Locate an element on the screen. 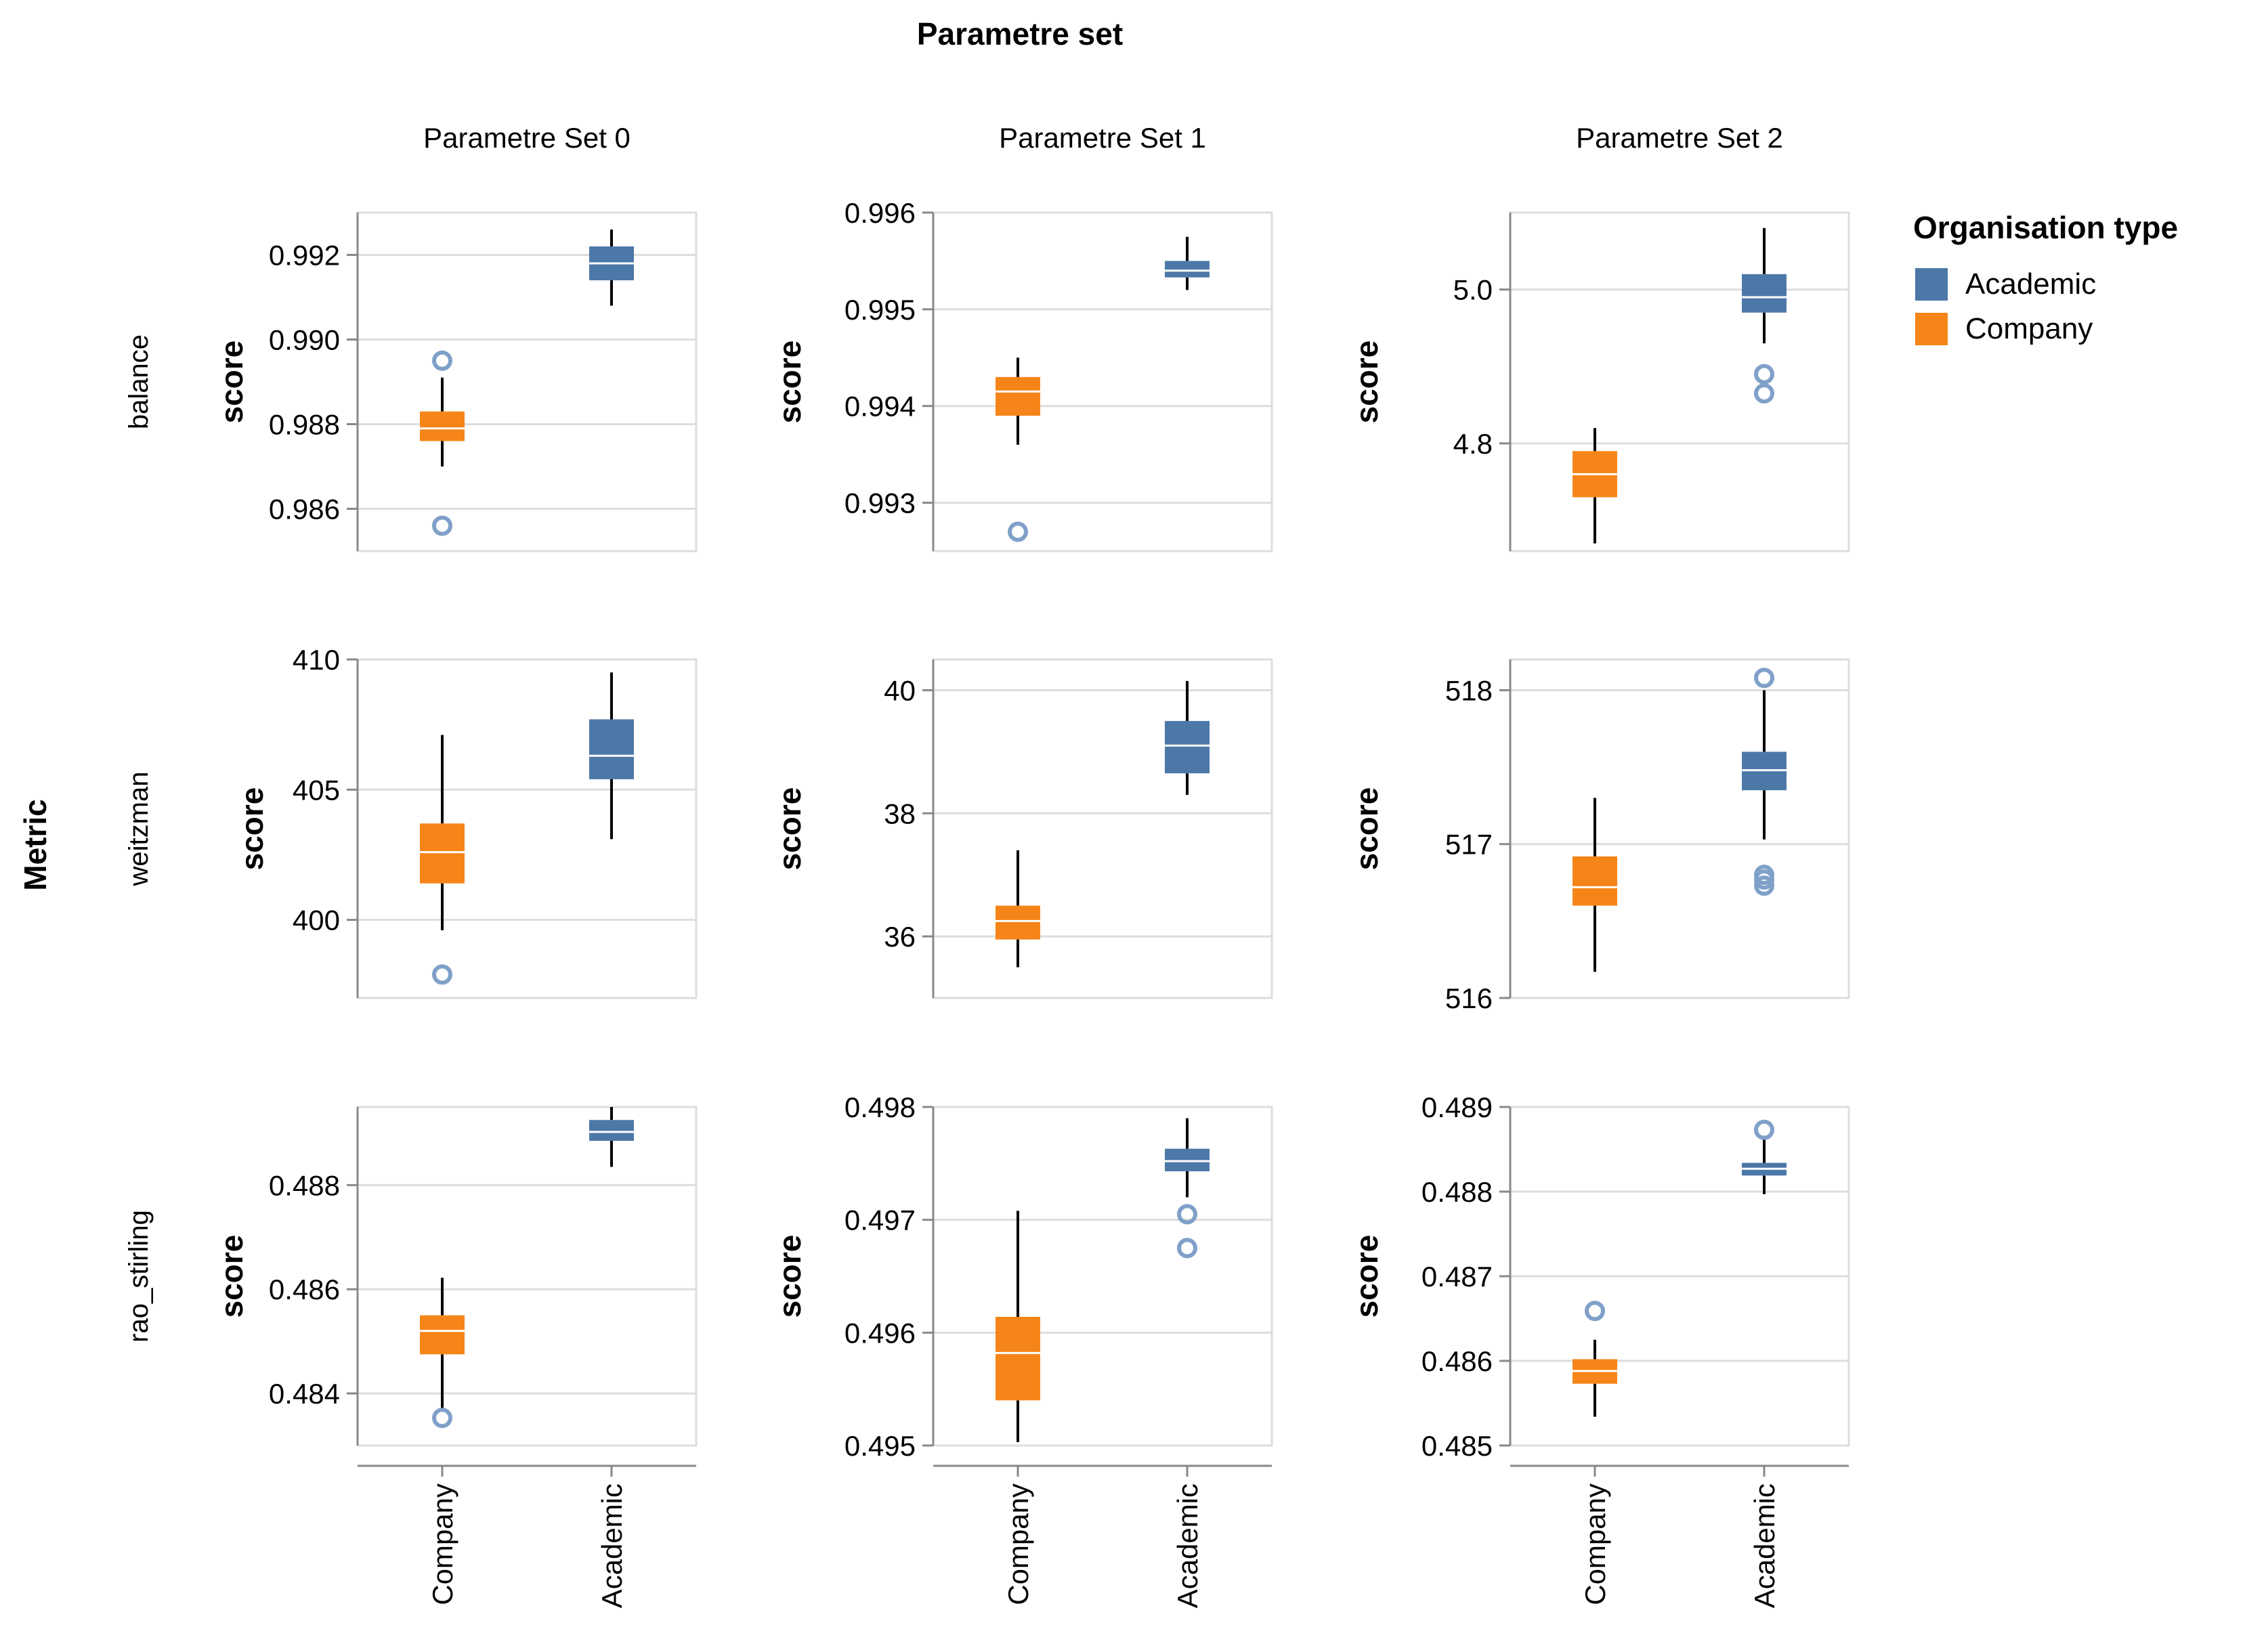 This screenshot has width=2245, height=1652. legend-swatch-company is located at coordinates (1931, 329).